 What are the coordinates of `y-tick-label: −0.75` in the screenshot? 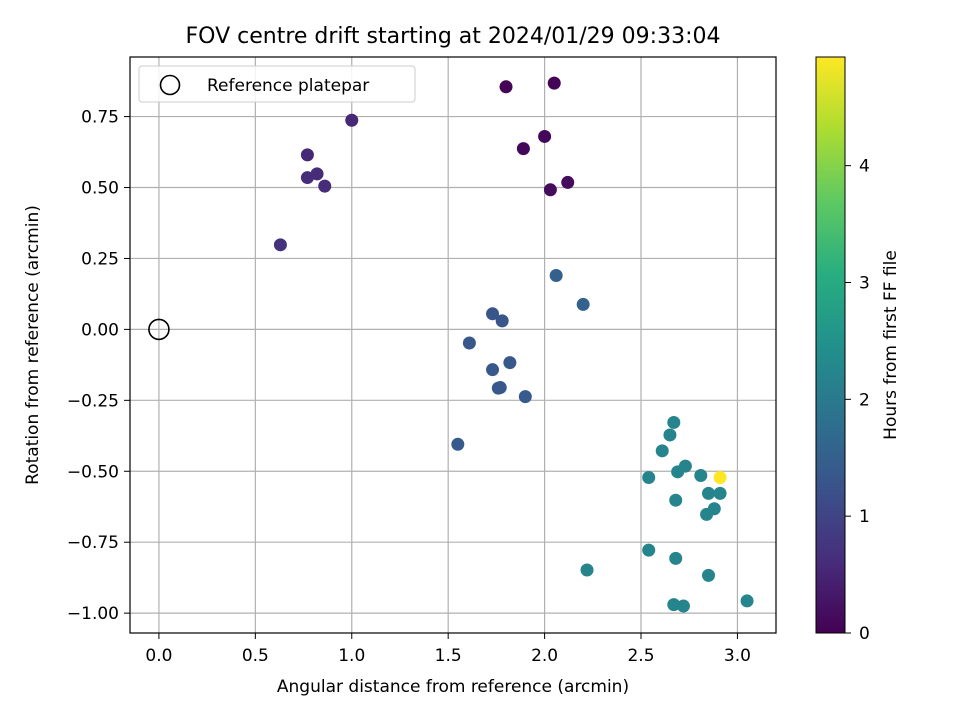 It's located at (93, 543).